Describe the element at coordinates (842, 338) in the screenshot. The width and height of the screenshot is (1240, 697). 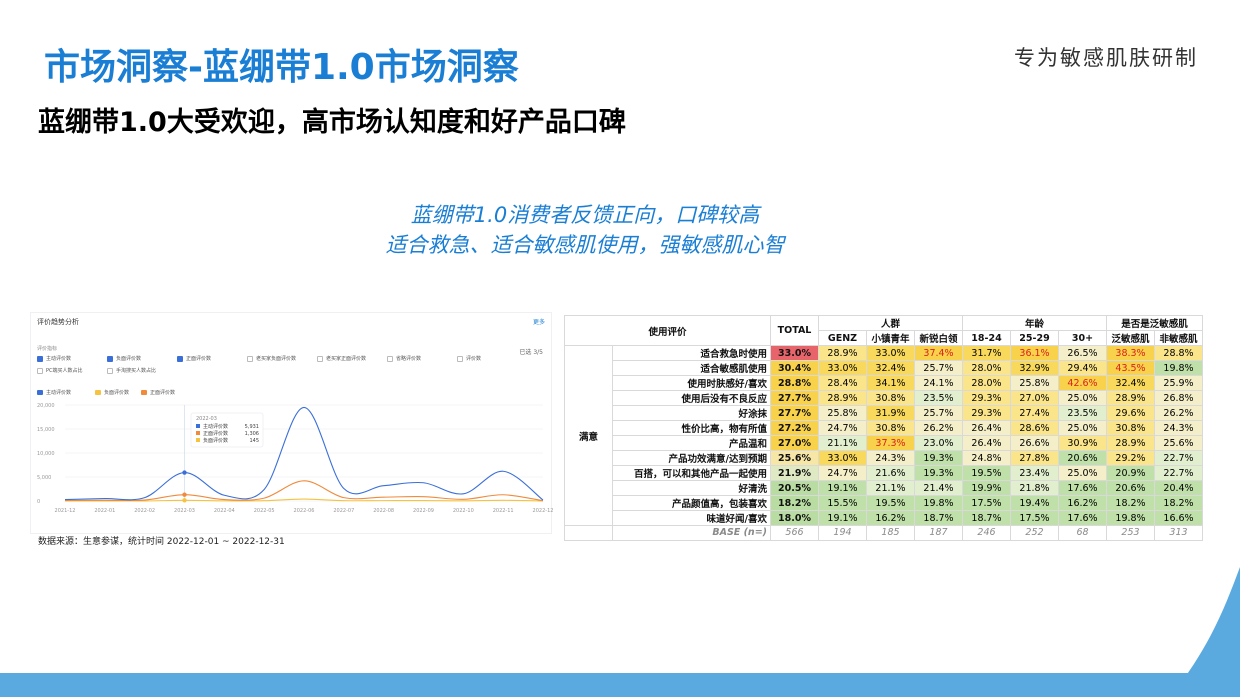
I see `col-header: GENZ` at that location.